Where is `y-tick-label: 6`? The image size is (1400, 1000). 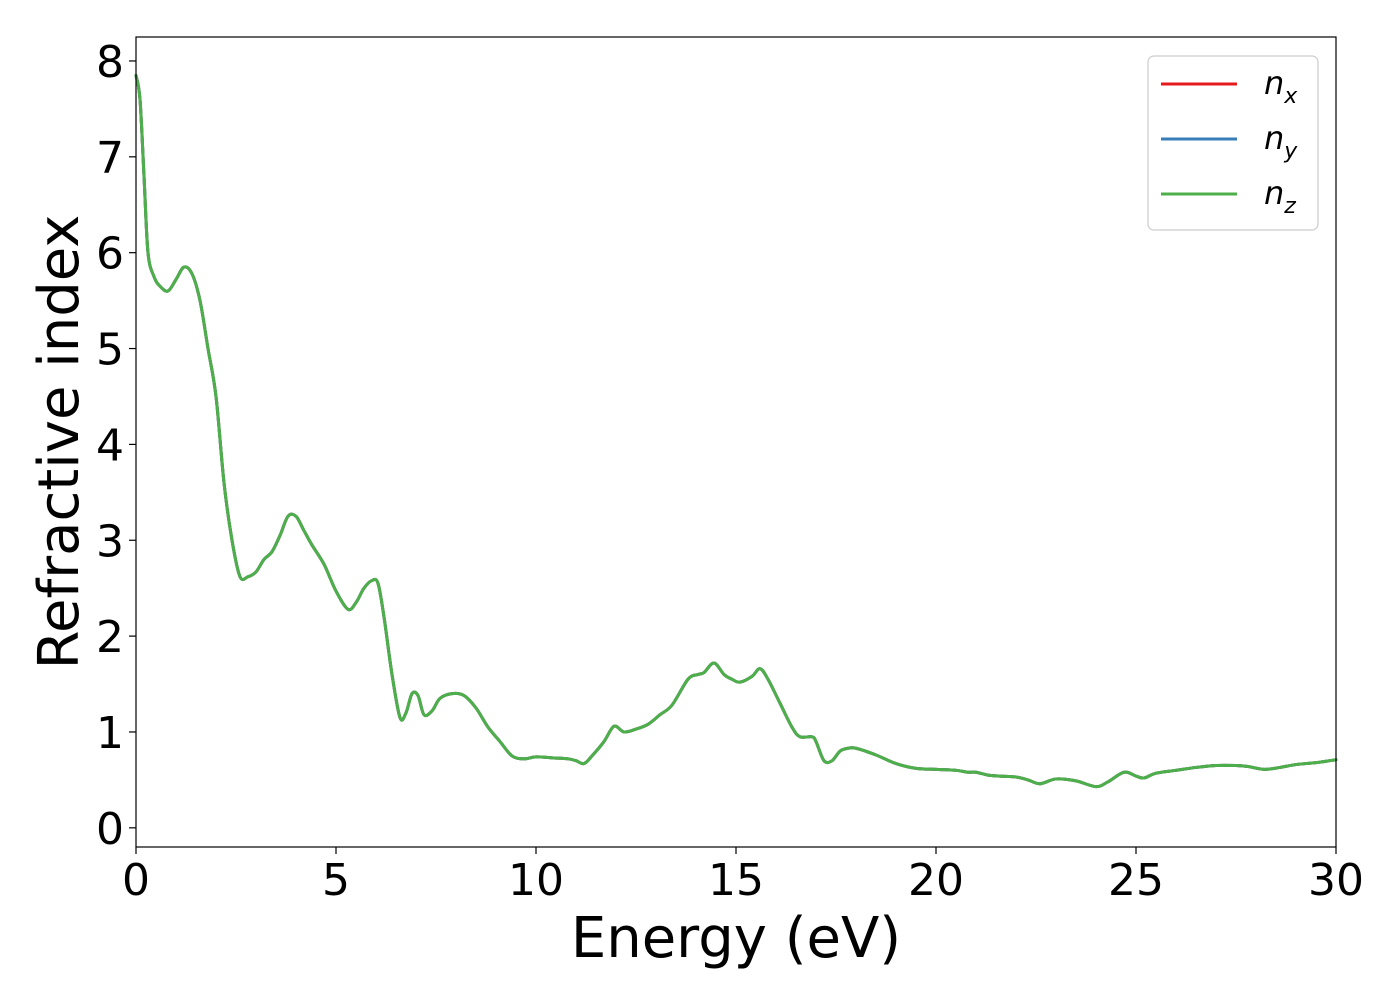
y-tick-label: 6 is located at coordinates (110, 254).